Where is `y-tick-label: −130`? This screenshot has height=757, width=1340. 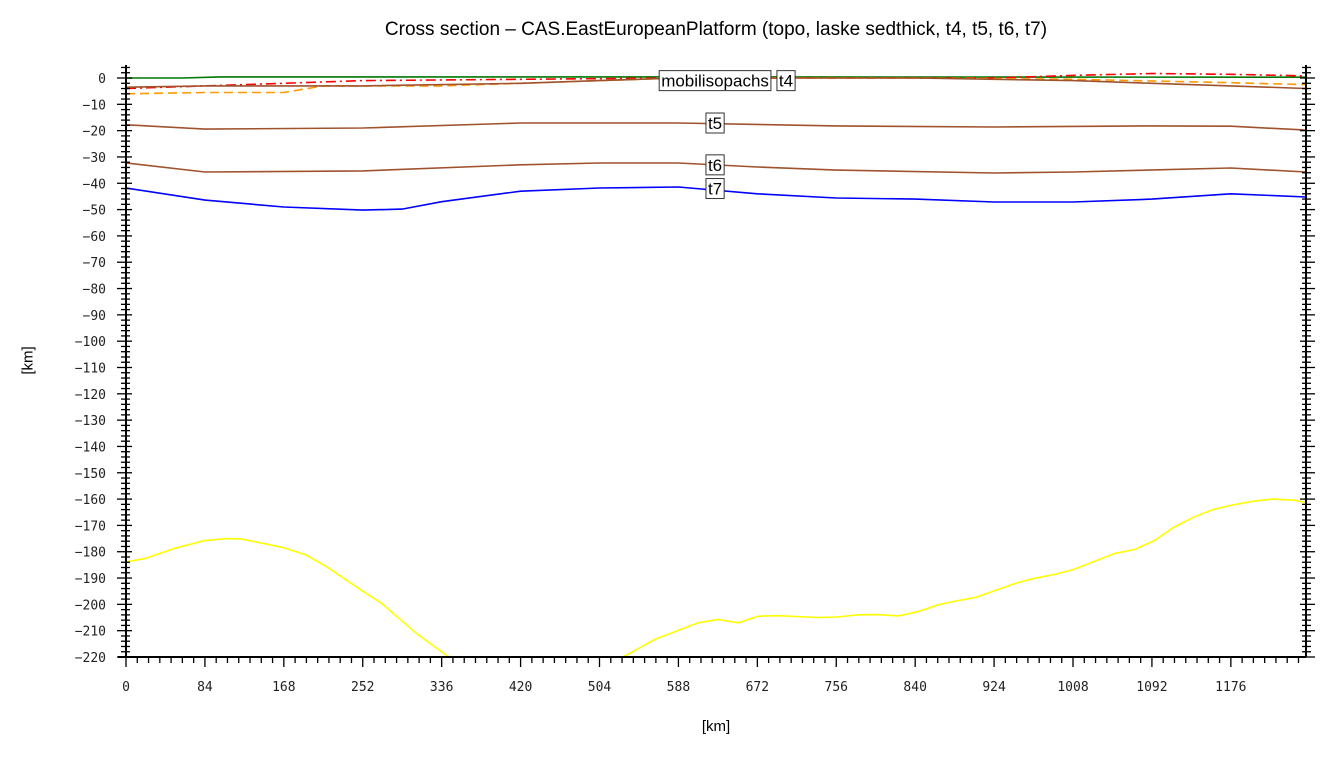 y-tick-label: −130 is located at coordinates (90, 421).